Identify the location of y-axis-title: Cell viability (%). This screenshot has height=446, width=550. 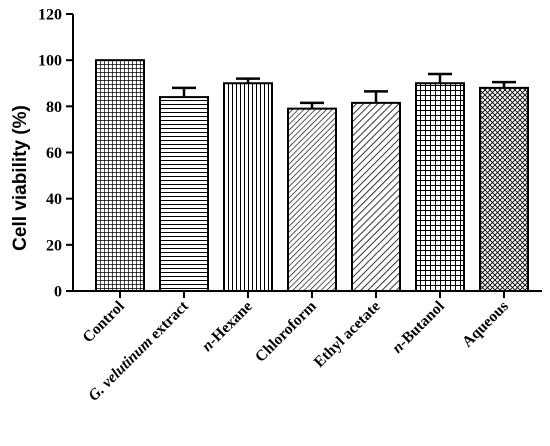
(20, 178).